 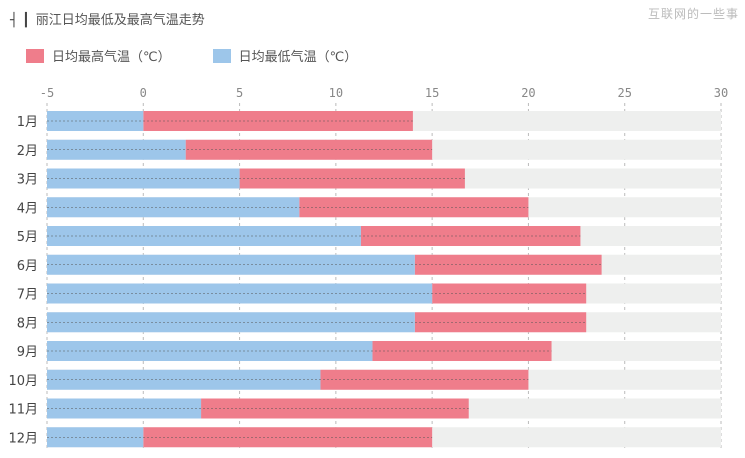 I want to click on legend-label-min: 日均最低气温（℃）, so click(x=298, y=57).